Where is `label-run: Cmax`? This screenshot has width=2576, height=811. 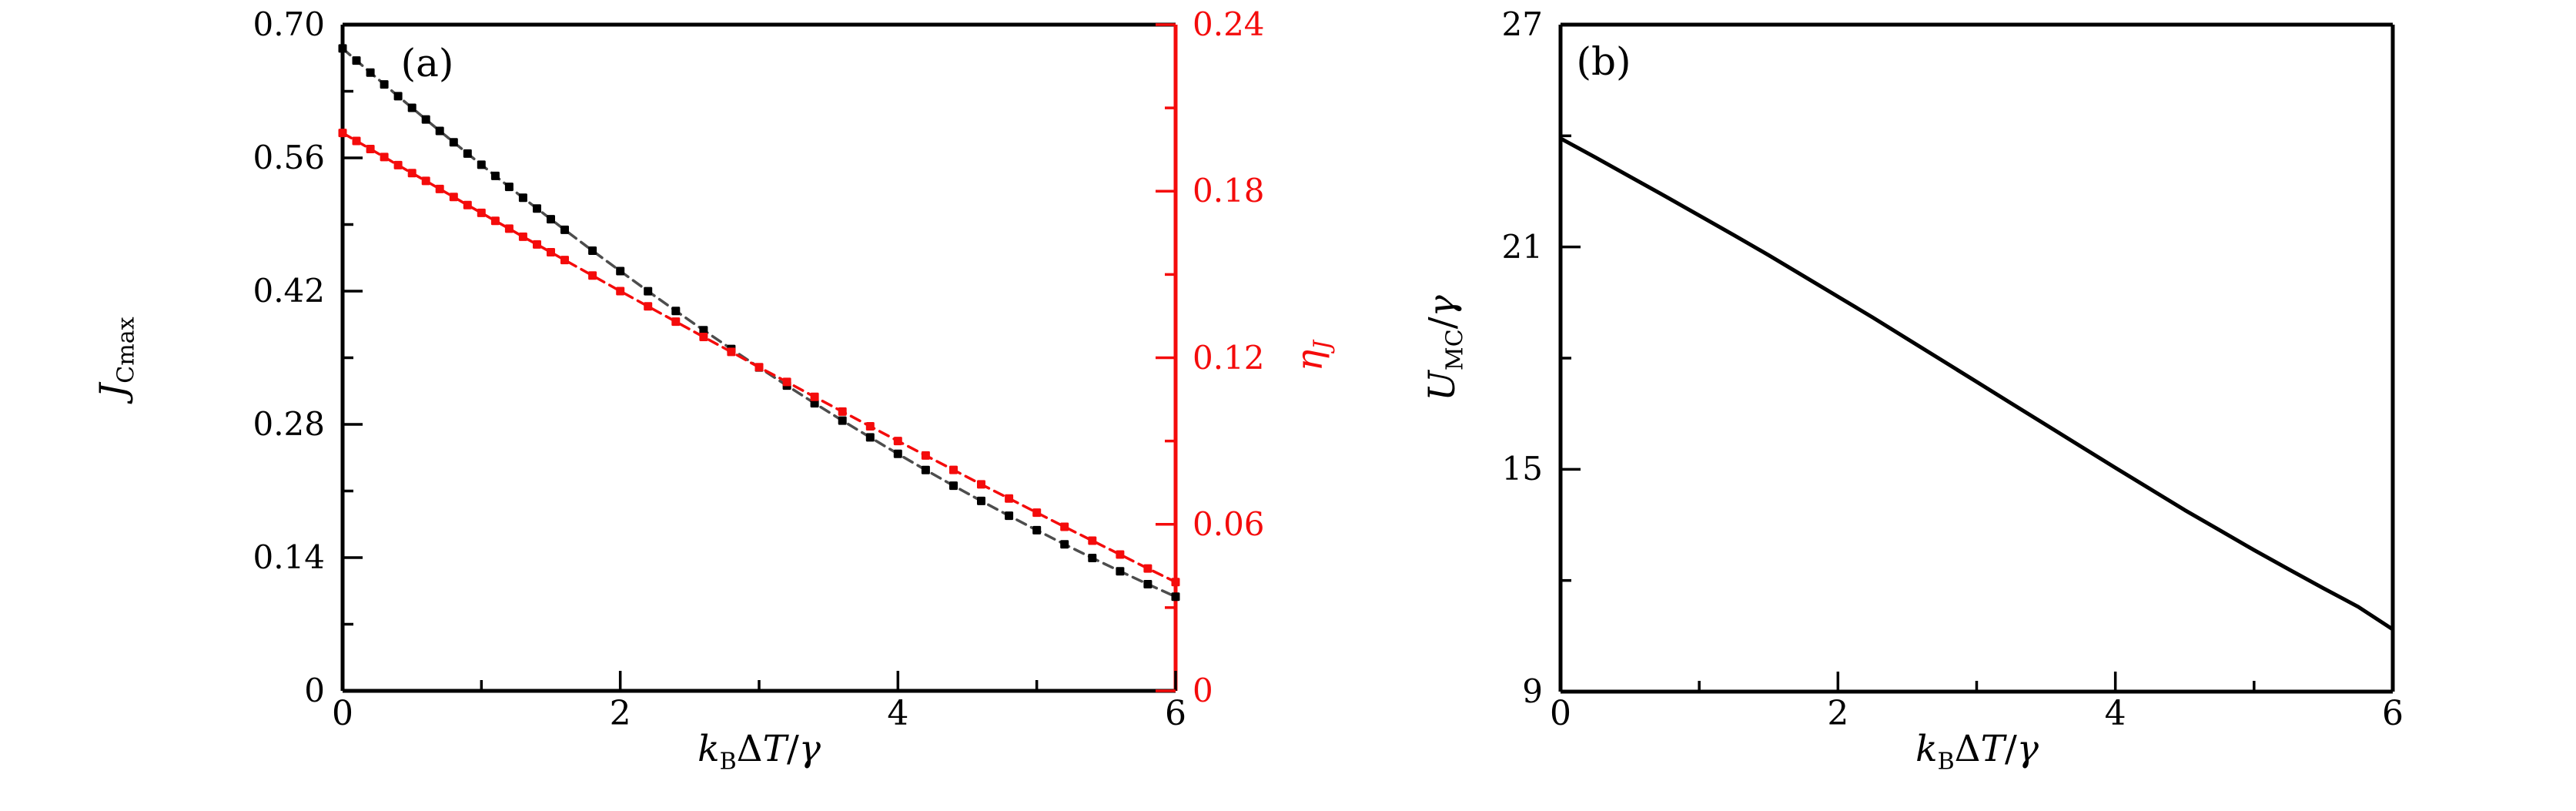 label-run: Cmax is located at coordinates (126, 350).